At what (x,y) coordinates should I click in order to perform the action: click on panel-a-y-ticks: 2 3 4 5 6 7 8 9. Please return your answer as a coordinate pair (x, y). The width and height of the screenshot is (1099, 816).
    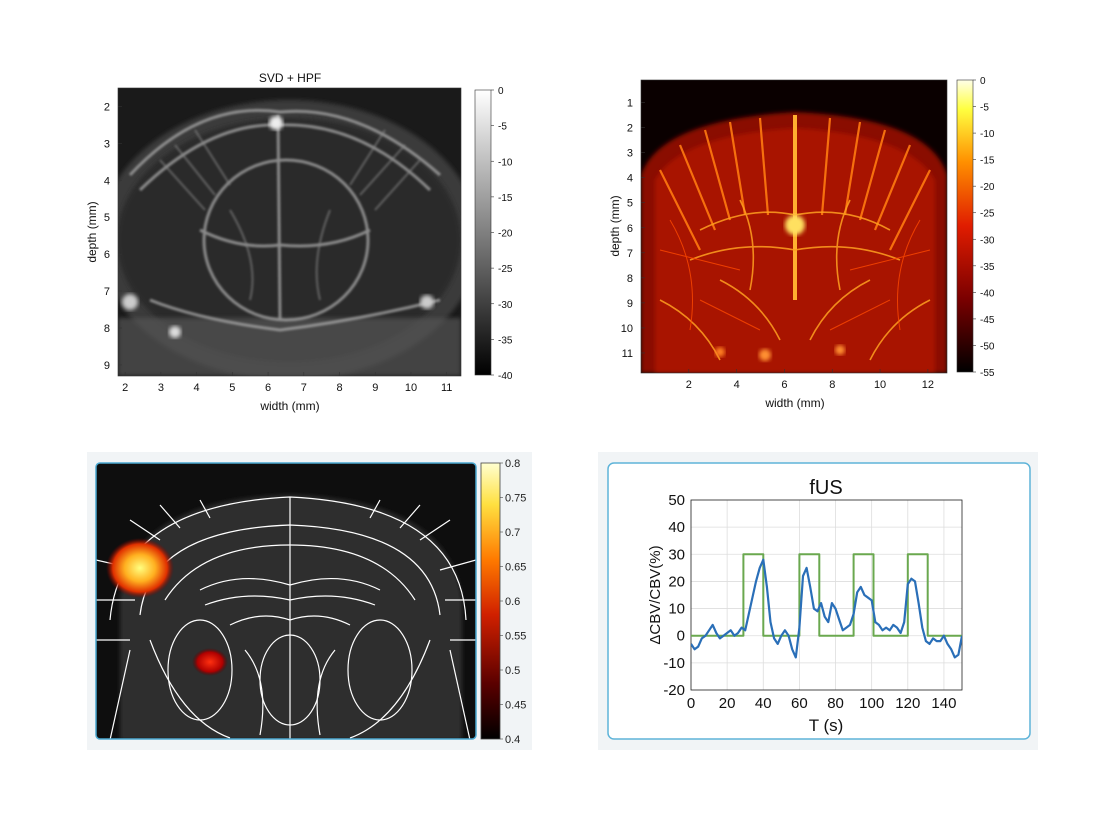
    Looking at the image, I should click on (113, 236).